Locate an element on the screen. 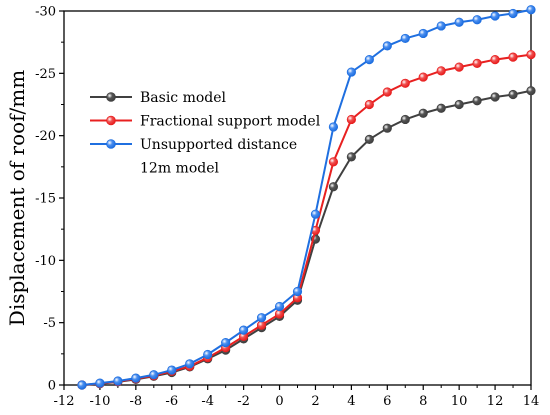 This screenshot has width=550, height=415. x-tick-label: -12 is located at coordinates (64, 401).